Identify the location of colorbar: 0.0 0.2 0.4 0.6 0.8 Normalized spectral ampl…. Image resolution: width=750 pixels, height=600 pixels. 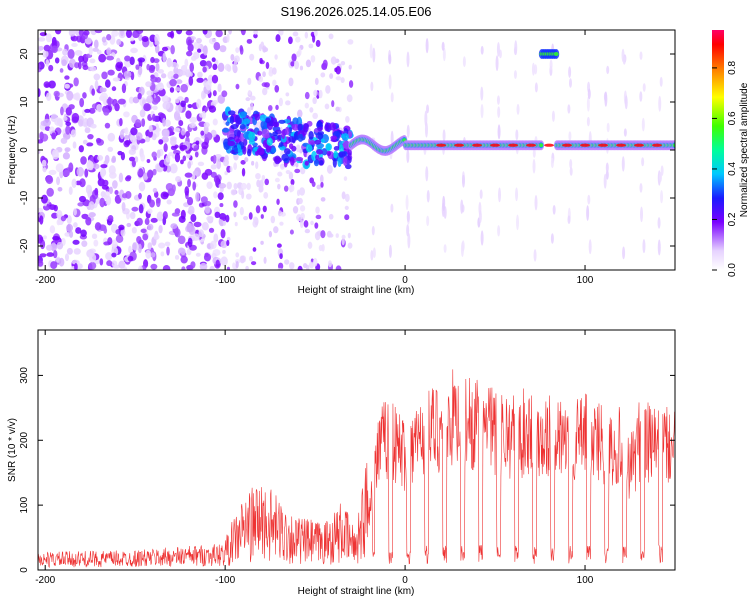
(731, 153).